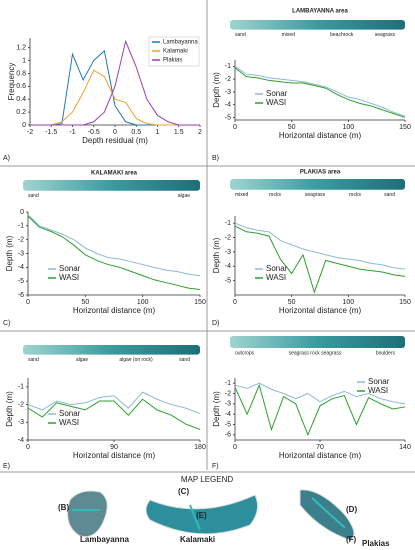 Image resolution: width=415 pixels, height=550 pixels. What do you see at coordinates (207, 479) in the screenshot?
I see `map-legend-title: MAP LEGEND` at bounding box center [207, 479].